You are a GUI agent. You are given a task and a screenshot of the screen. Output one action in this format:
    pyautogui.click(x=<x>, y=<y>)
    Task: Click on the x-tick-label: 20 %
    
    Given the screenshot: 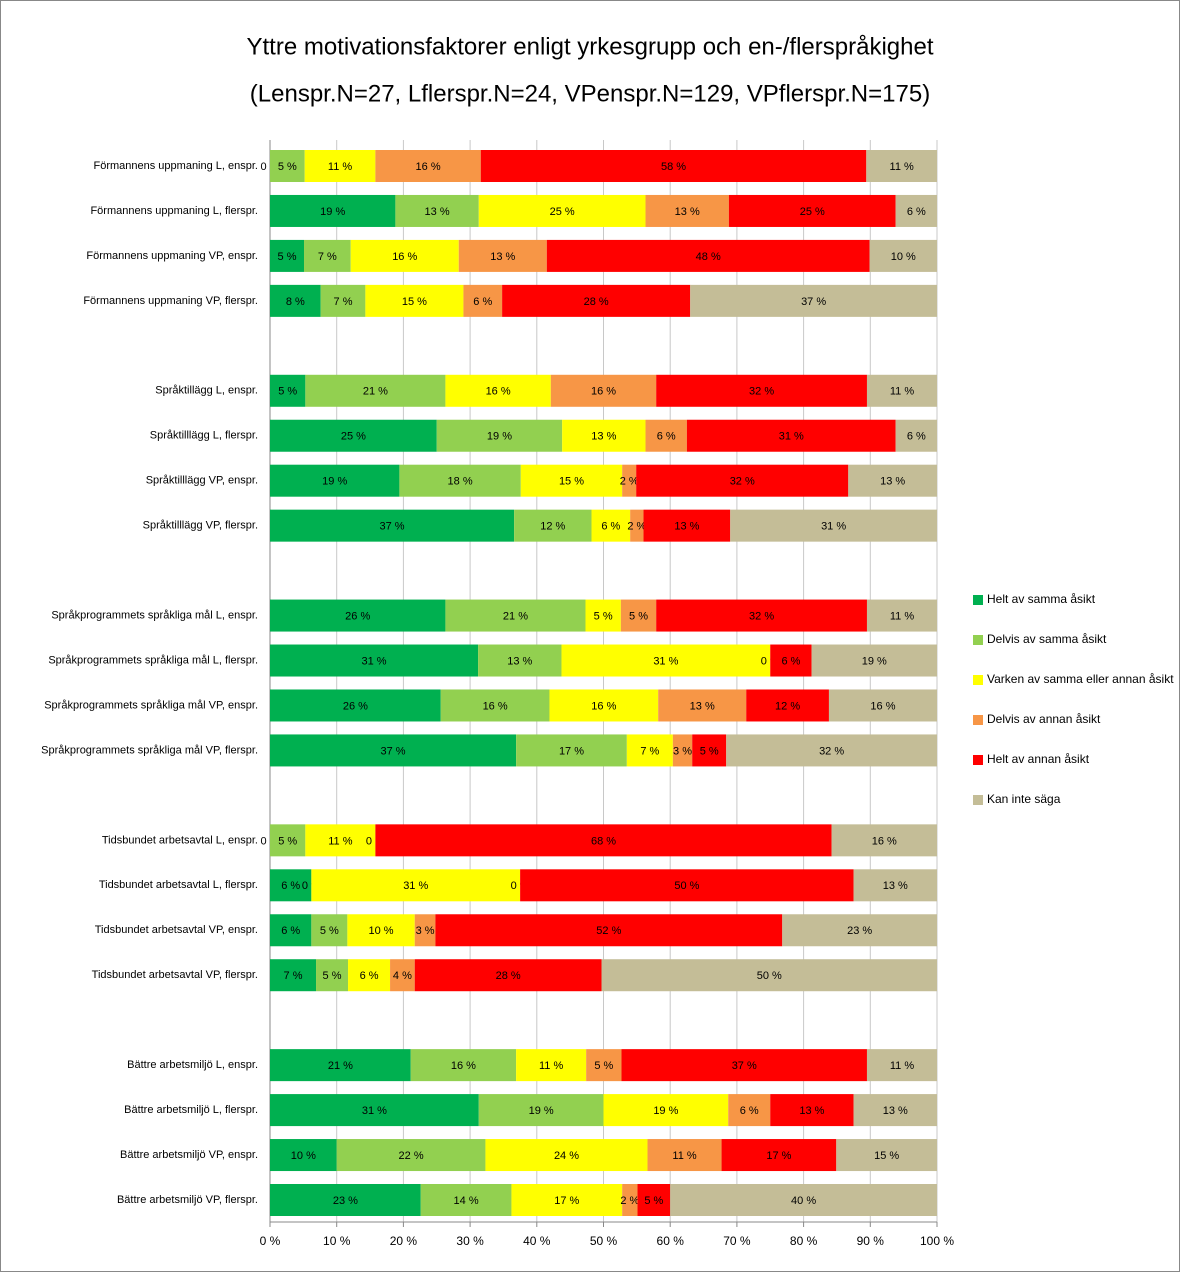 What is the action you would take?
    pyautogui.click(x=404, y=1241)
    